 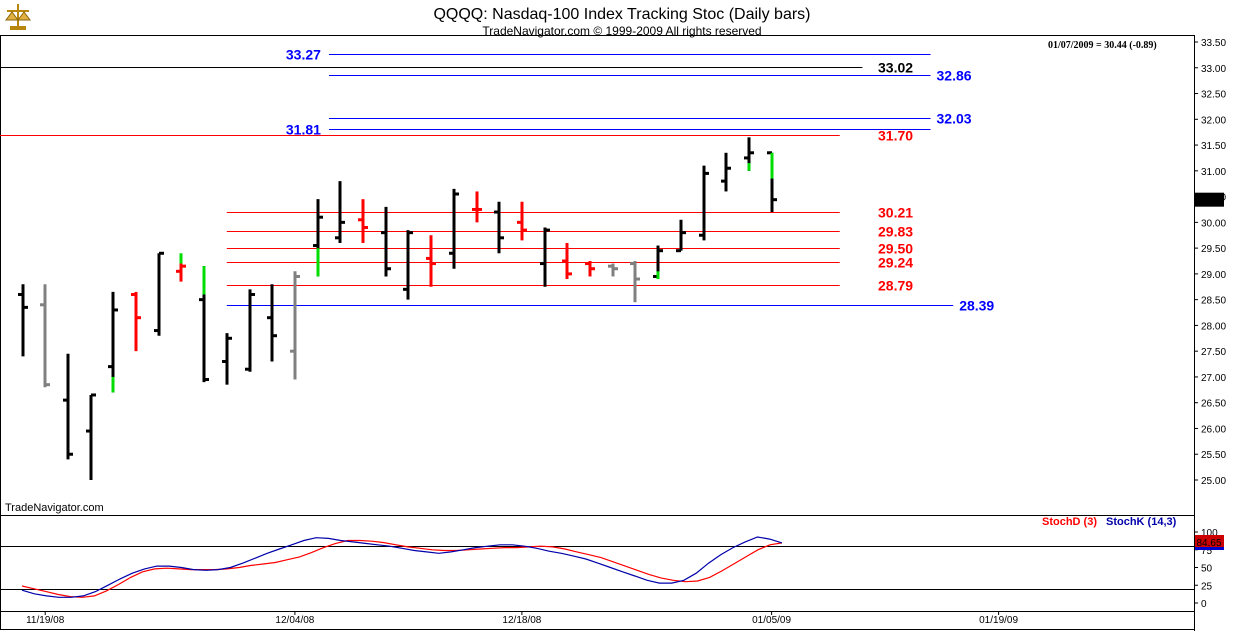 What do you see at coordinates (1141, 522) in the screenshot?
I see `legend-stoch-k: StochK (14,3)` at bounding box center [1141, 522].